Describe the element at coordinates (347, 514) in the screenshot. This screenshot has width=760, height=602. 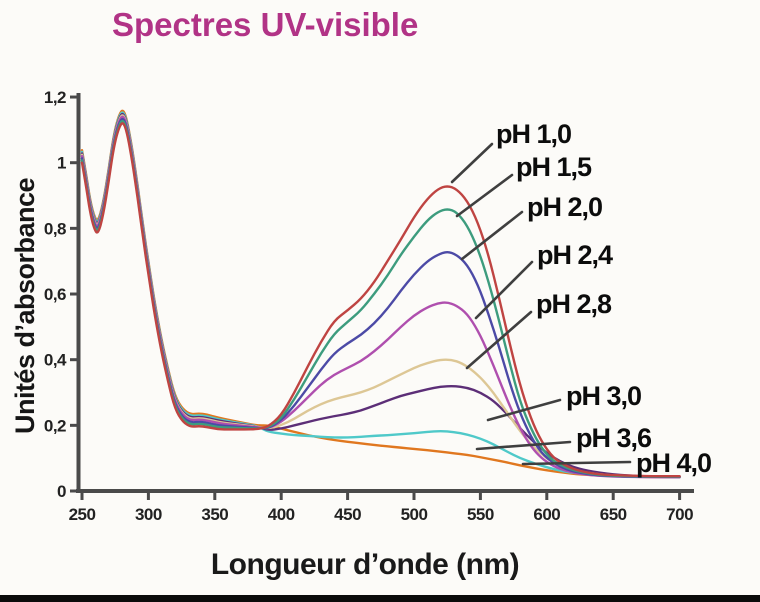
I see `x-tick-label: 450` at that location.